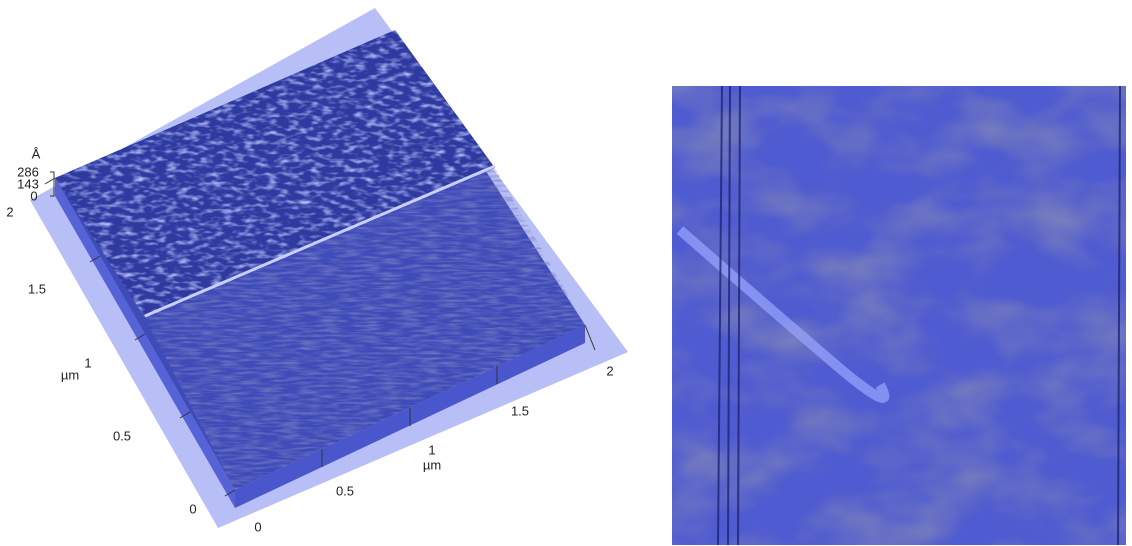 The height and width of the screenshot is (546, 1132). Describe the element at coordinates (28, 171) in the screenshot. I see `z-tick-label: 286` at that location.